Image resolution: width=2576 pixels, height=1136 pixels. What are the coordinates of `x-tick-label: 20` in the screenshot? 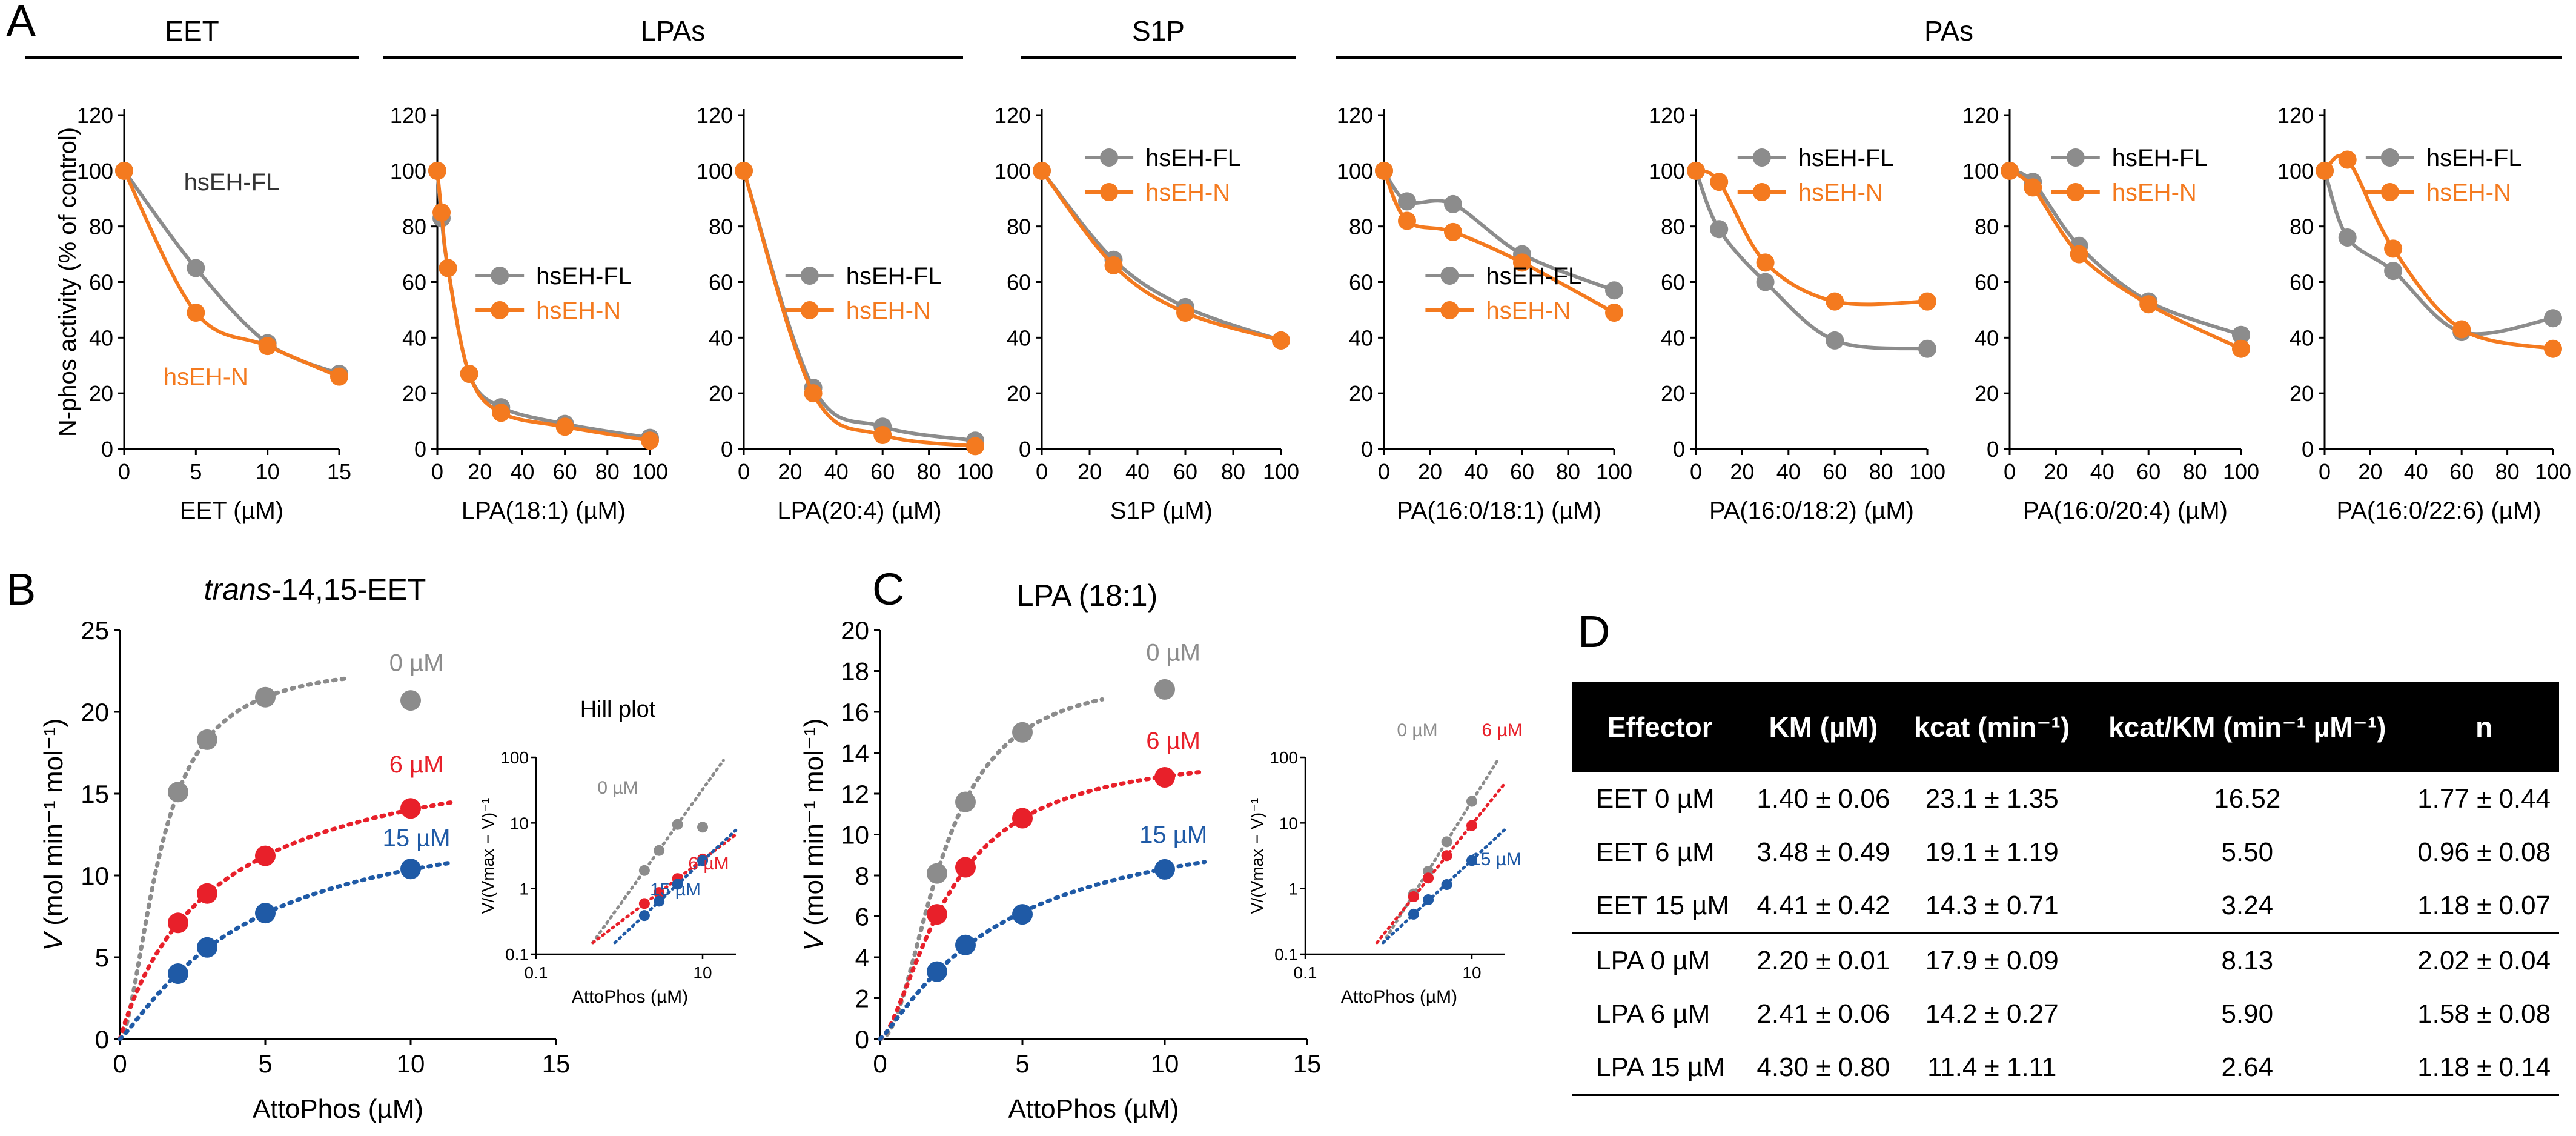 It's located at (2370, 471).